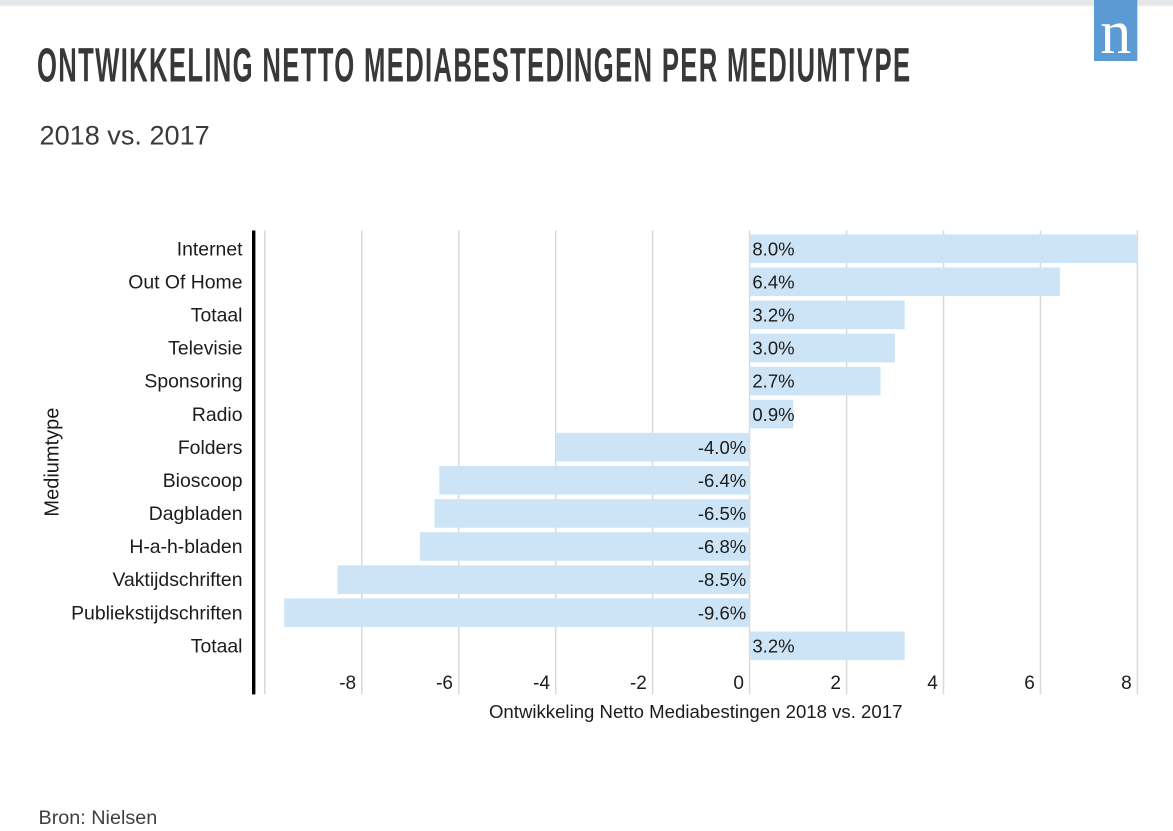  Describe the element at coordinates (185, 282) in the screenshot. I see `svg-text: Out Of Home` at that location.